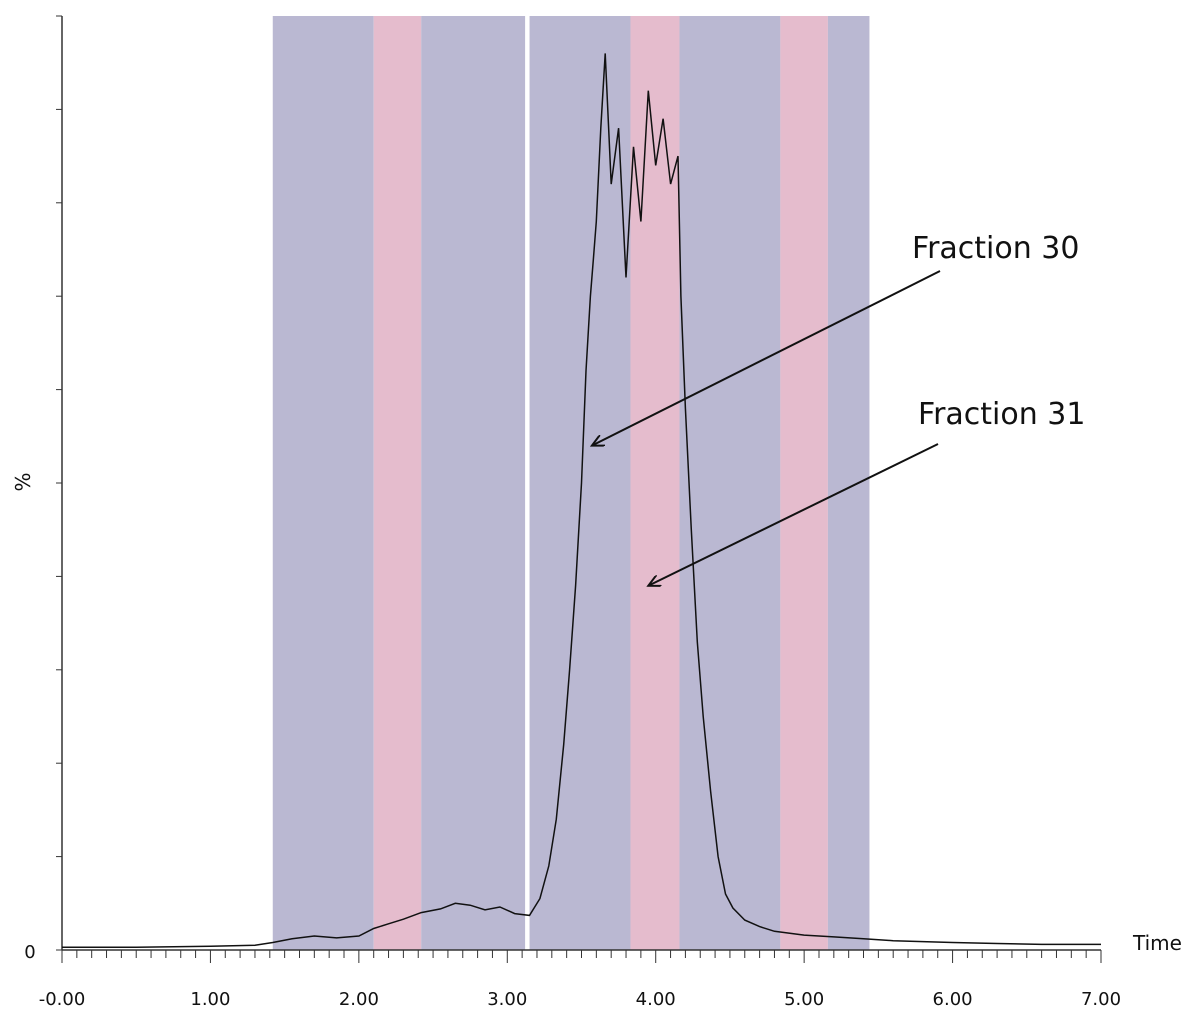  I want to click on x-tick-label-0: -0.00, so click(62, 999).